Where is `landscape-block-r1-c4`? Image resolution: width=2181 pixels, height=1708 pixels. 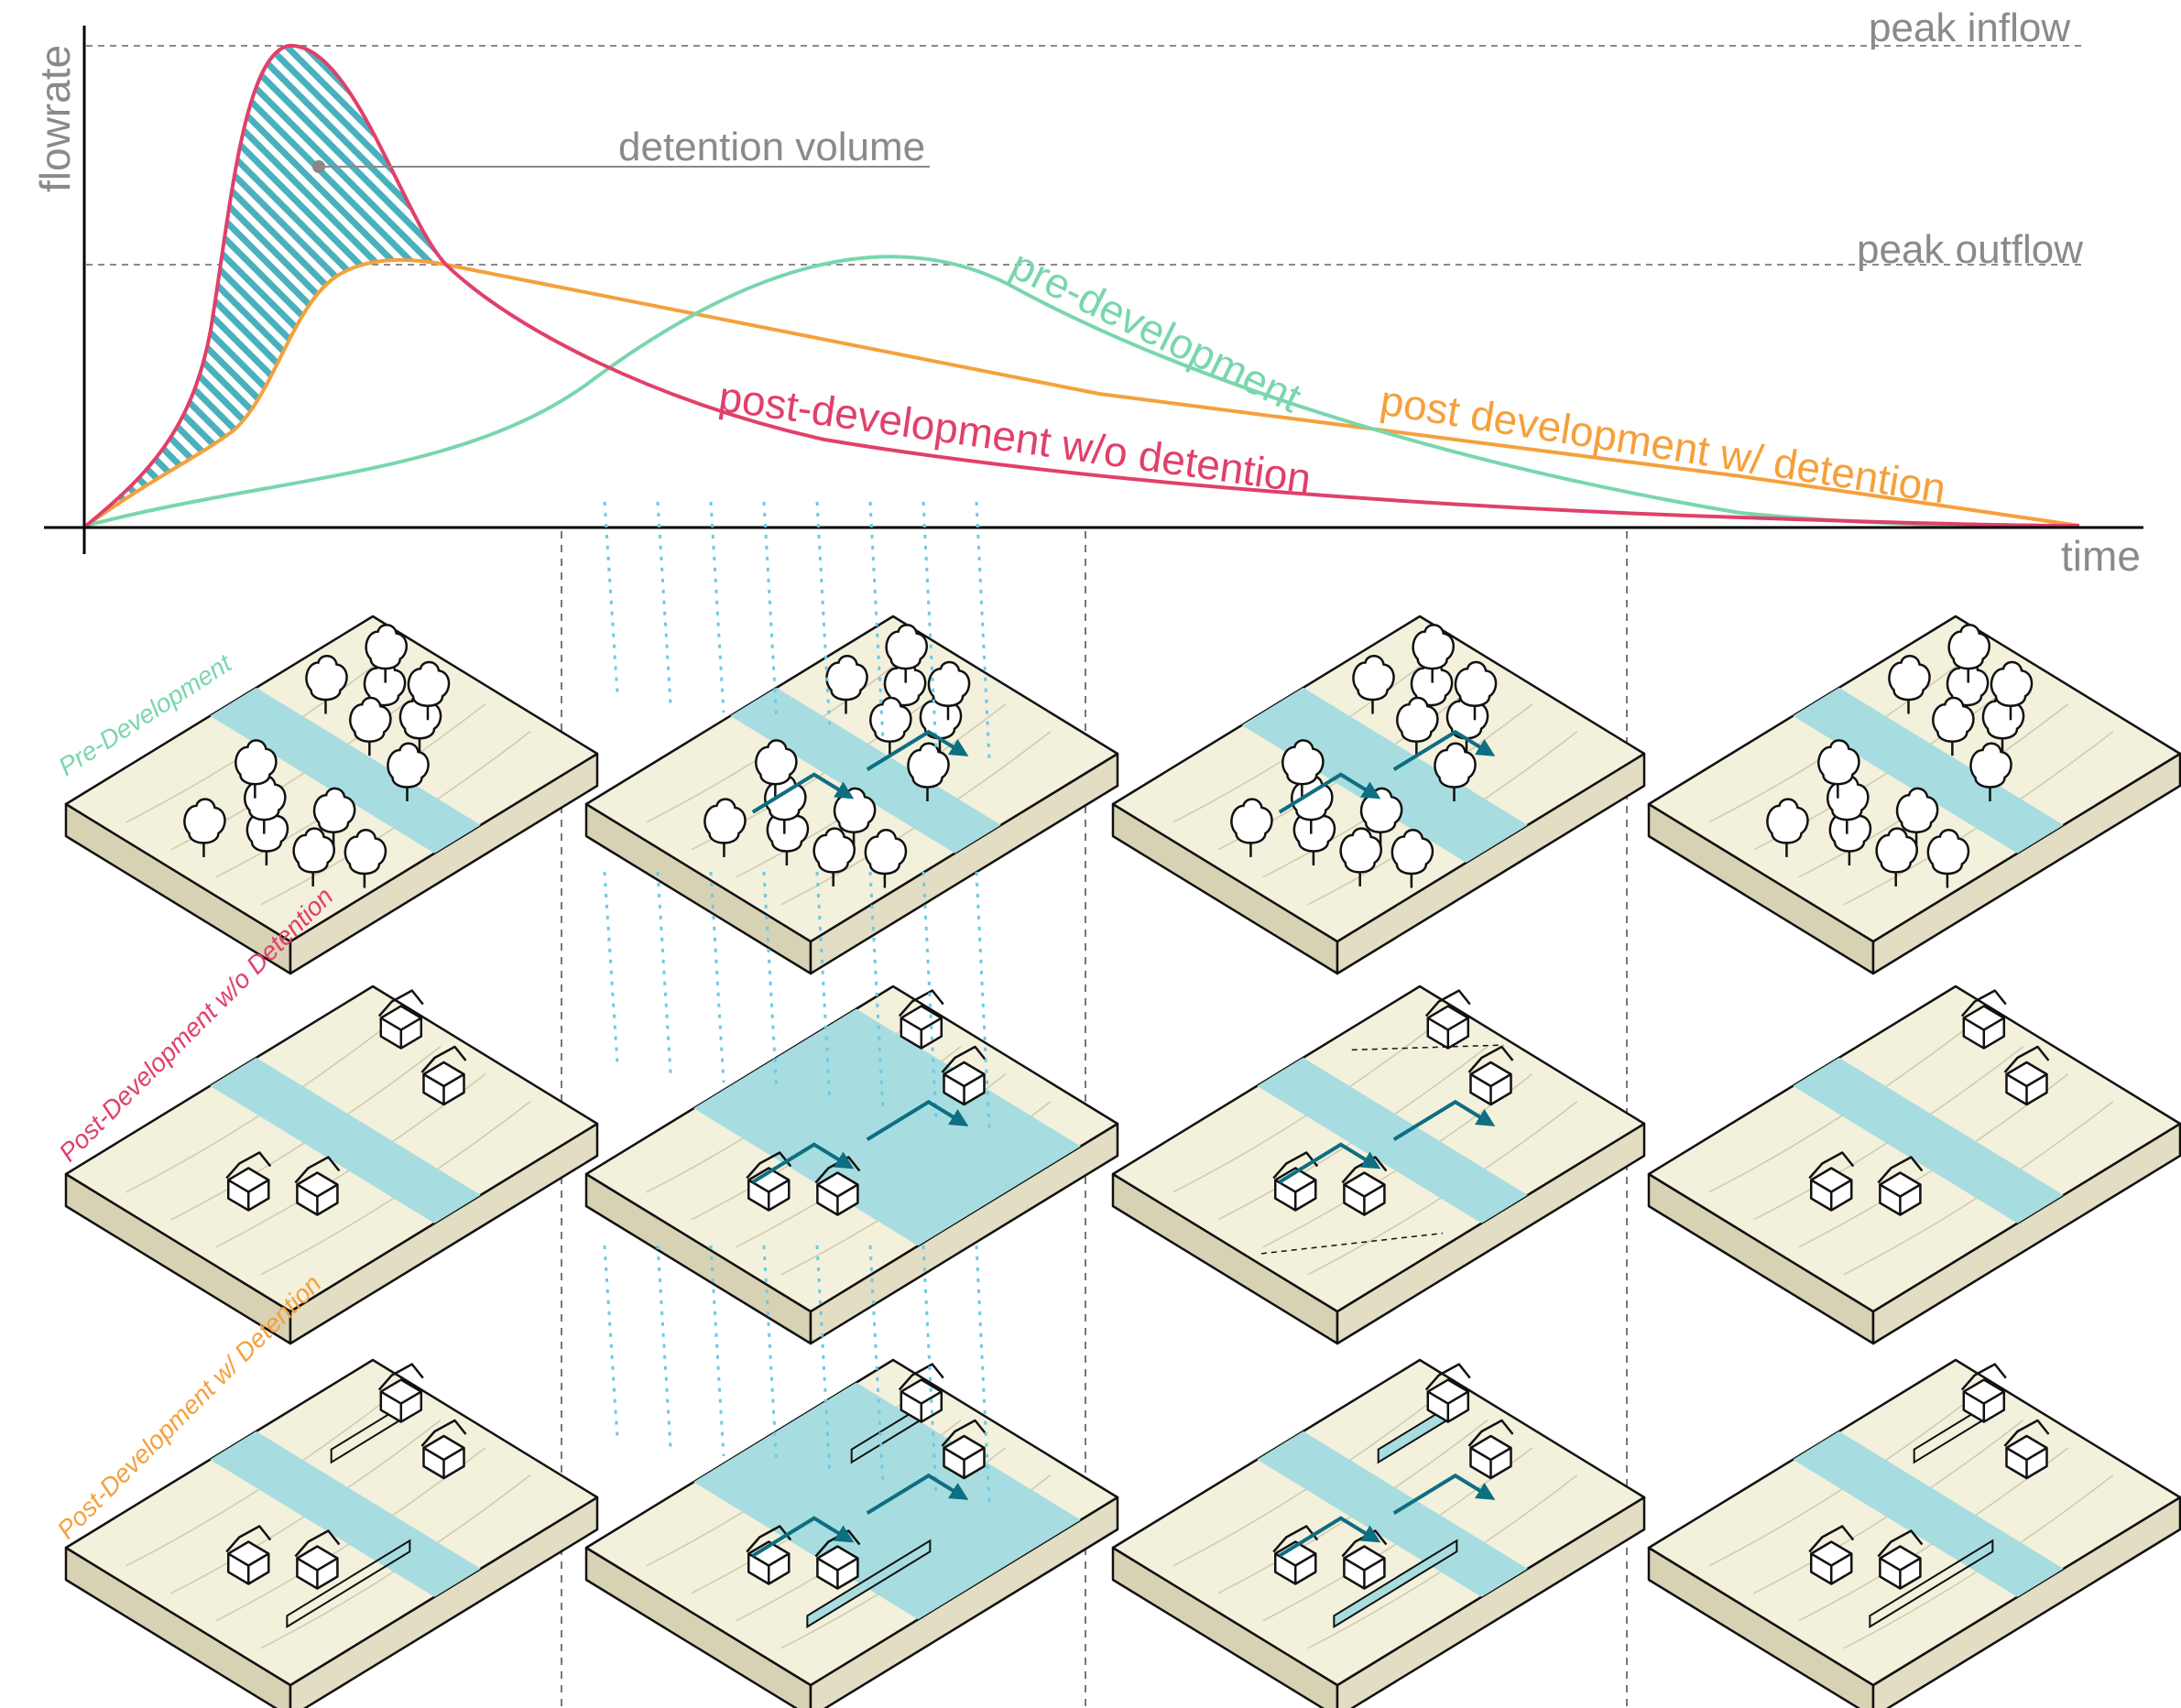
landscape-block-r1-c4 is located at coordinates (1914, 795).